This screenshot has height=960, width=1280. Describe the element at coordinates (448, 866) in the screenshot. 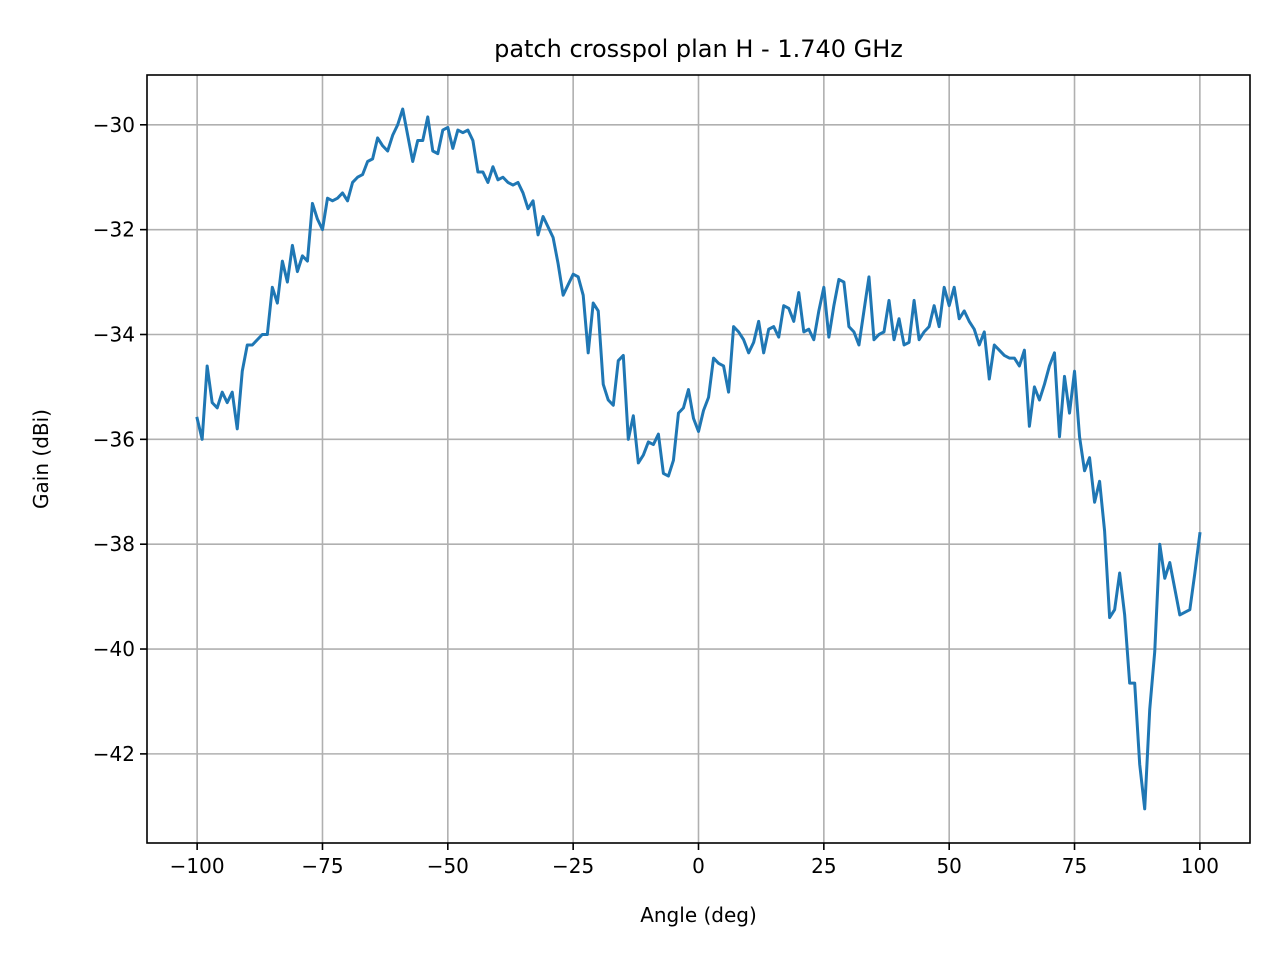

I see `x-tick-label: −50` at that location.